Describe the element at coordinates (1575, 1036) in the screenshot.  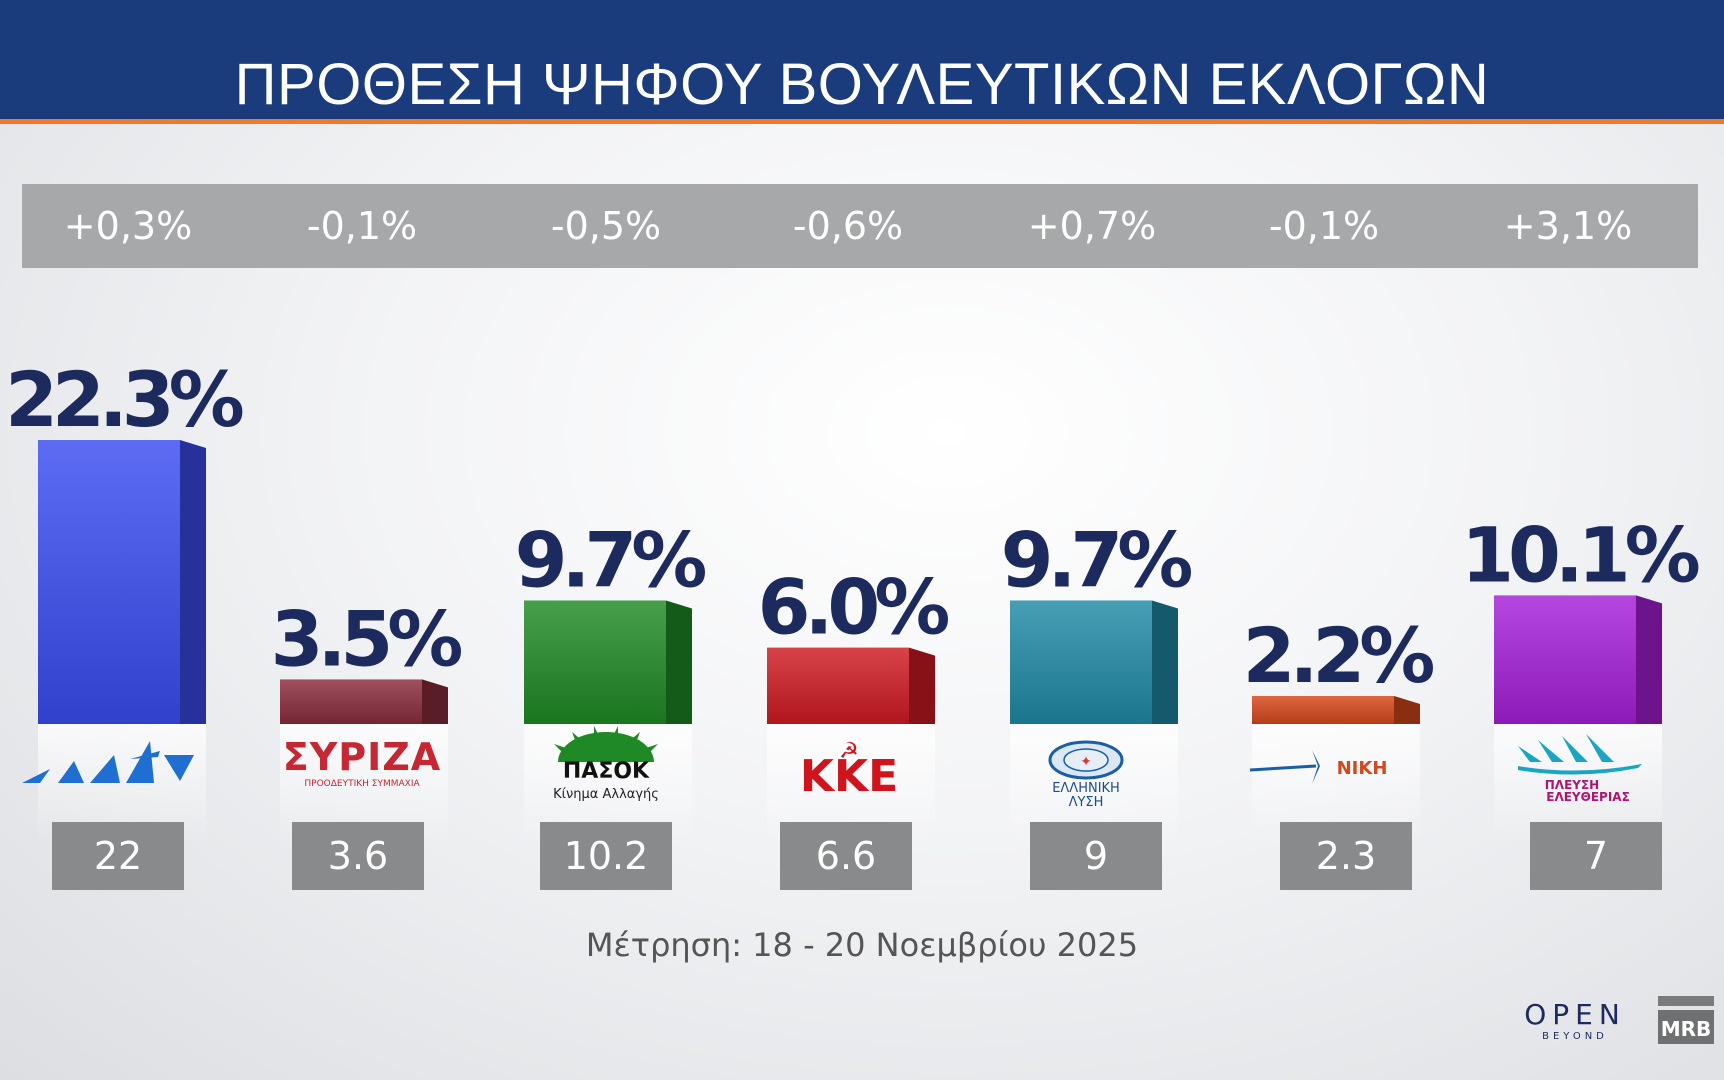
I see `open-logo-tagline: BEYOND` at that location.